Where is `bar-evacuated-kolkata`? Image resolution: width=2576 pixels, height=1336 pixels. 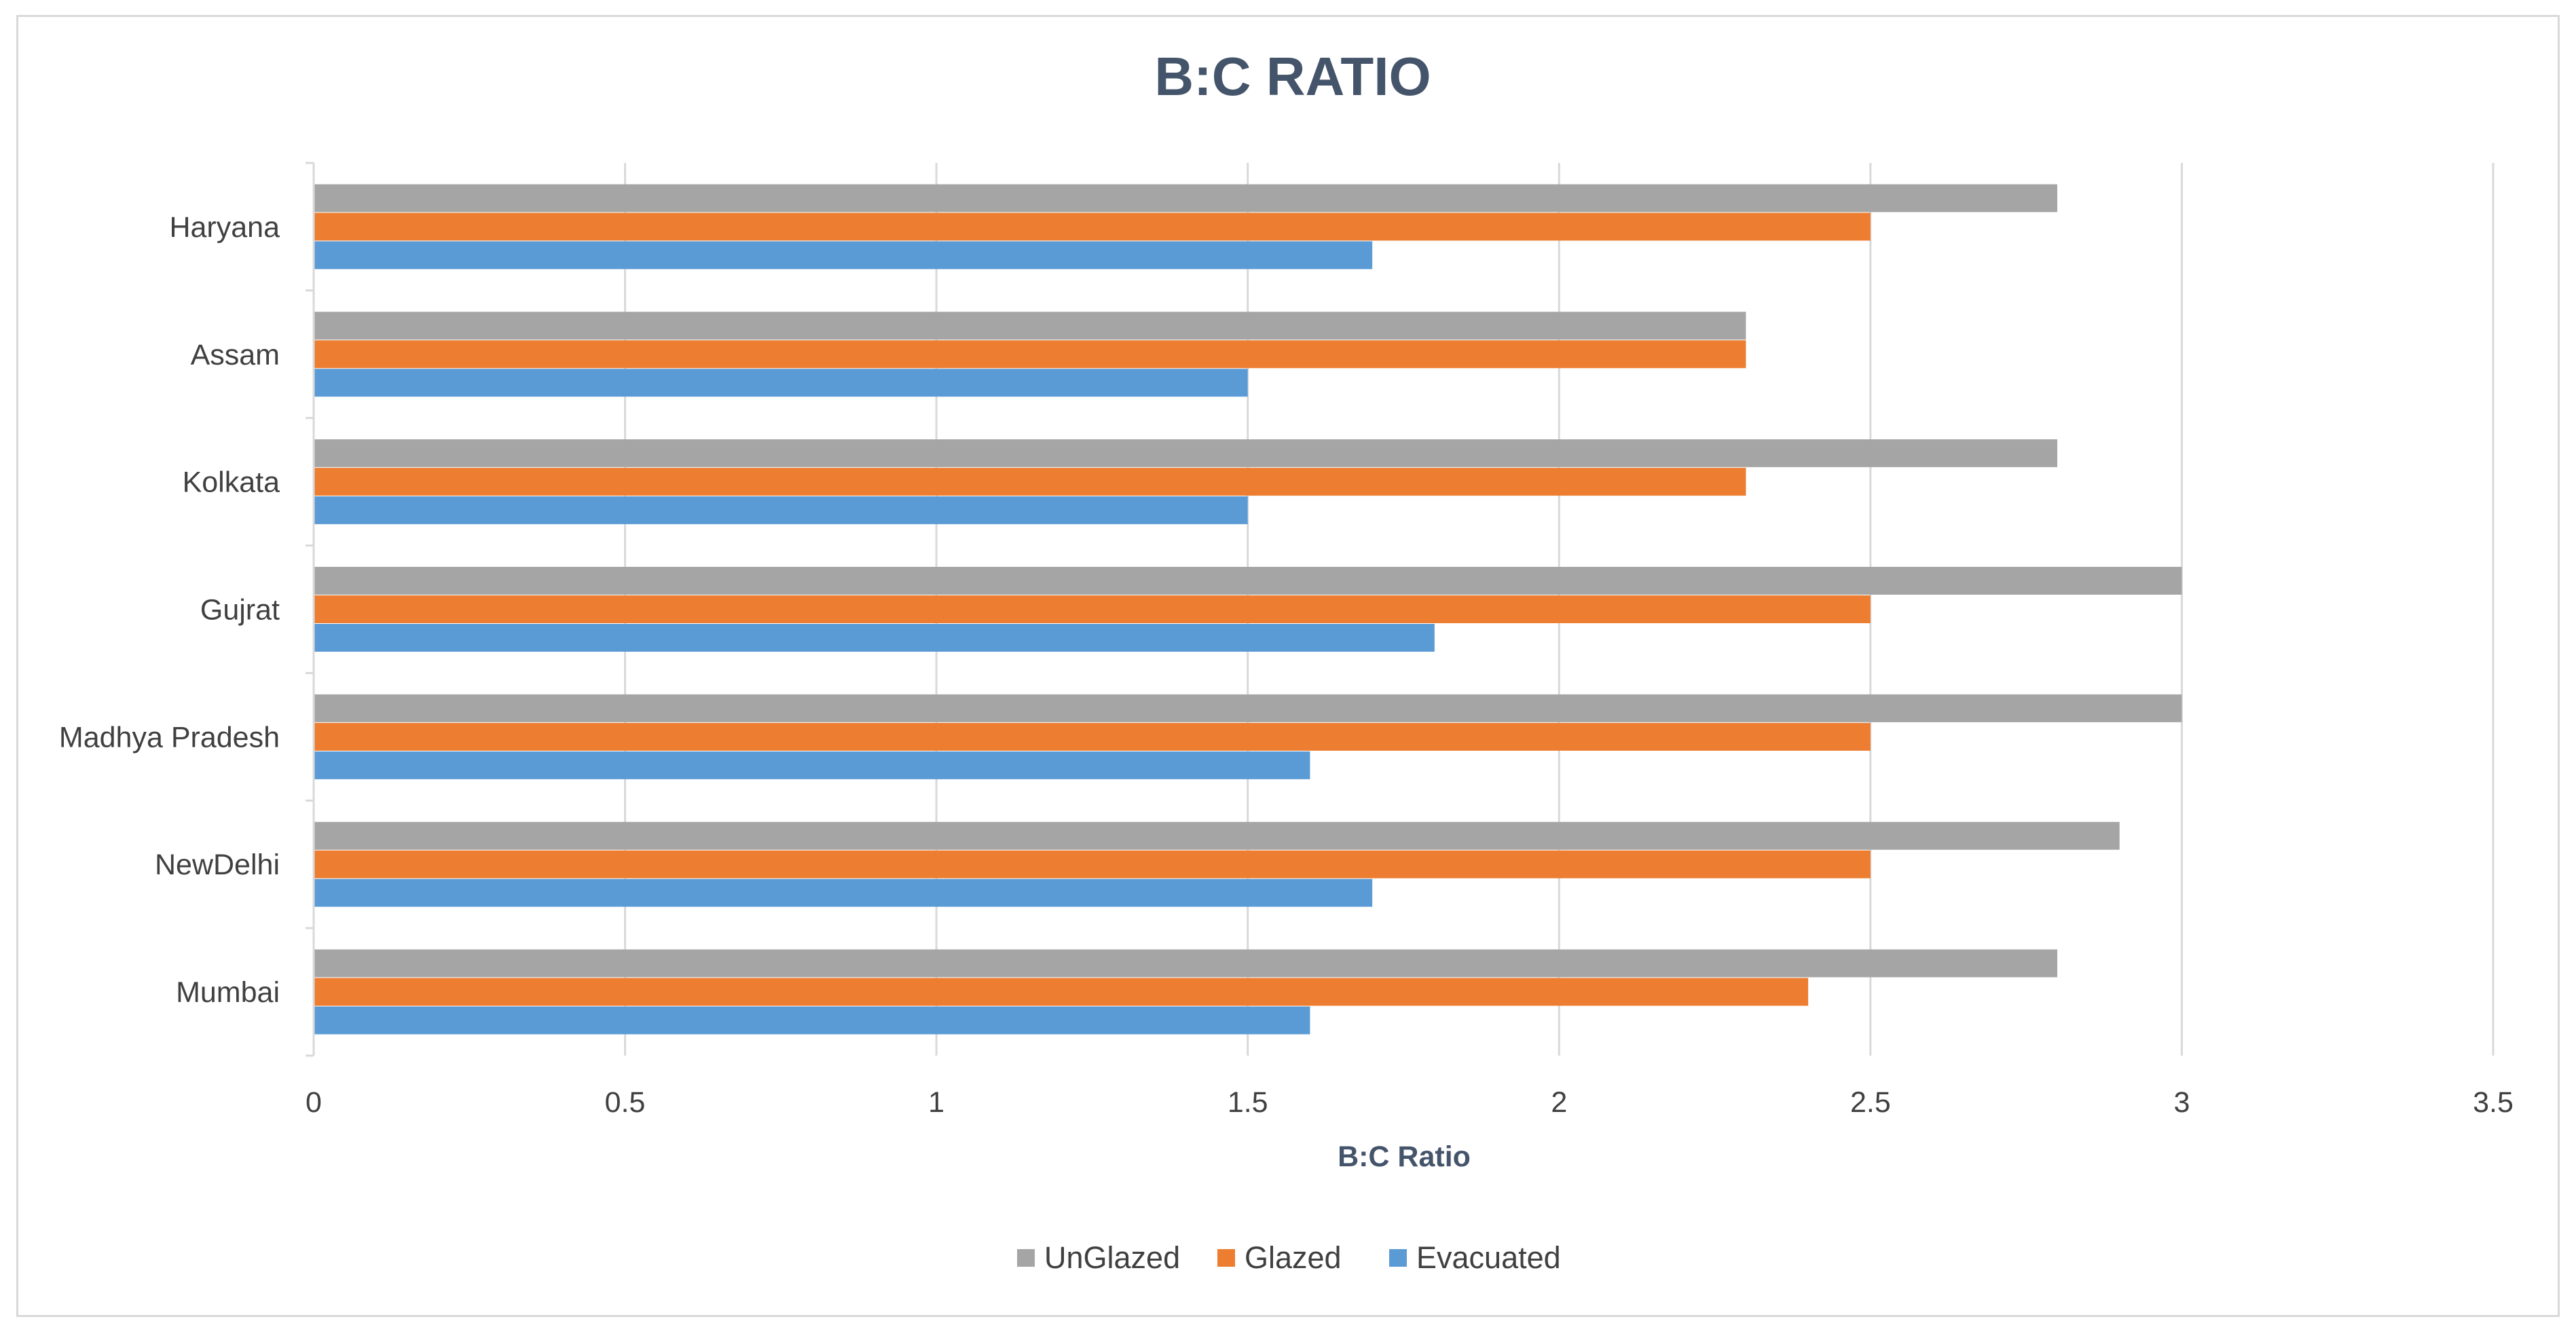
bar-evacuated-kolkata is located at coordinates (781, 510).